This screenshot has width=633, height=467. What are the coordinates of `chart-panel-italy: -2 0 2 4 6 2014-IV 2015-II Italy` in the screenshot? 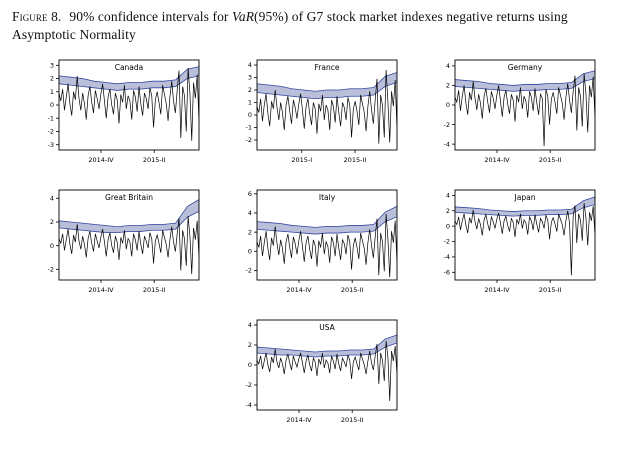 It's located at (317, 243).